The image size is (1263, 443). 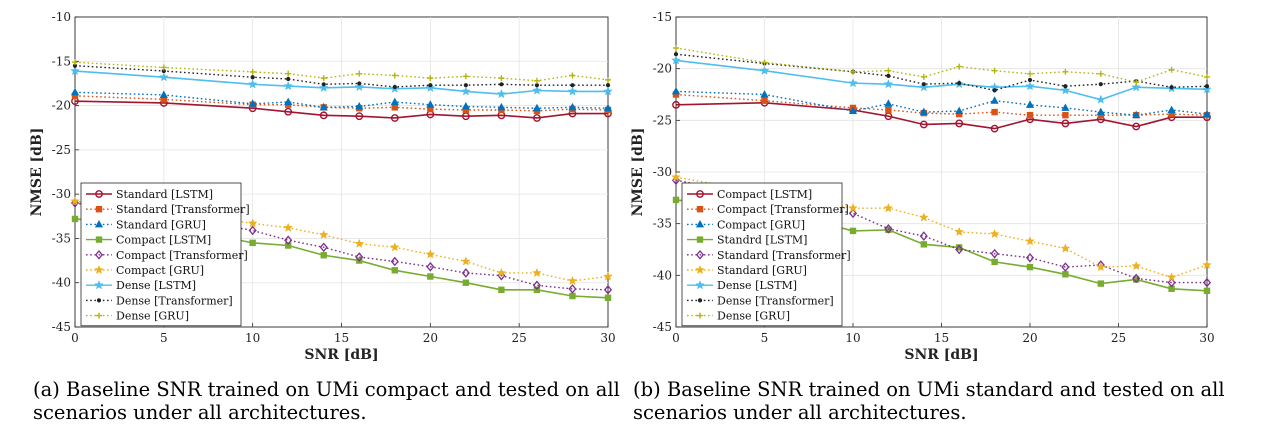 I want to click on y-tick-label: -40, so click(x=61, y=283).